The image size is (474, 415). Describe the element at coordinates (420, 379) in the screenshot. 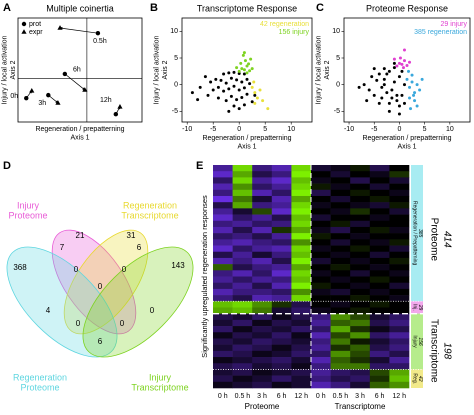

I see `block-count: 42` at that location.